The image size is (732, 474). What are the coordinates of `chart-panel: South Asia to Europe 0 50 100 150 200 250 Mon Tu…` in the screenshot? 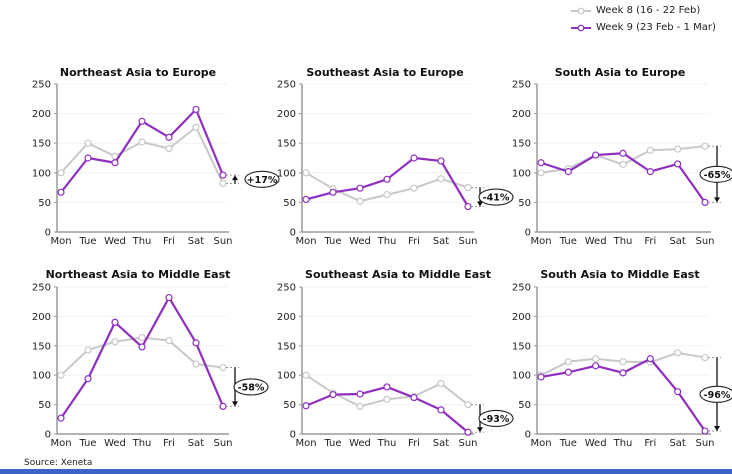 It's located at (622, 156).